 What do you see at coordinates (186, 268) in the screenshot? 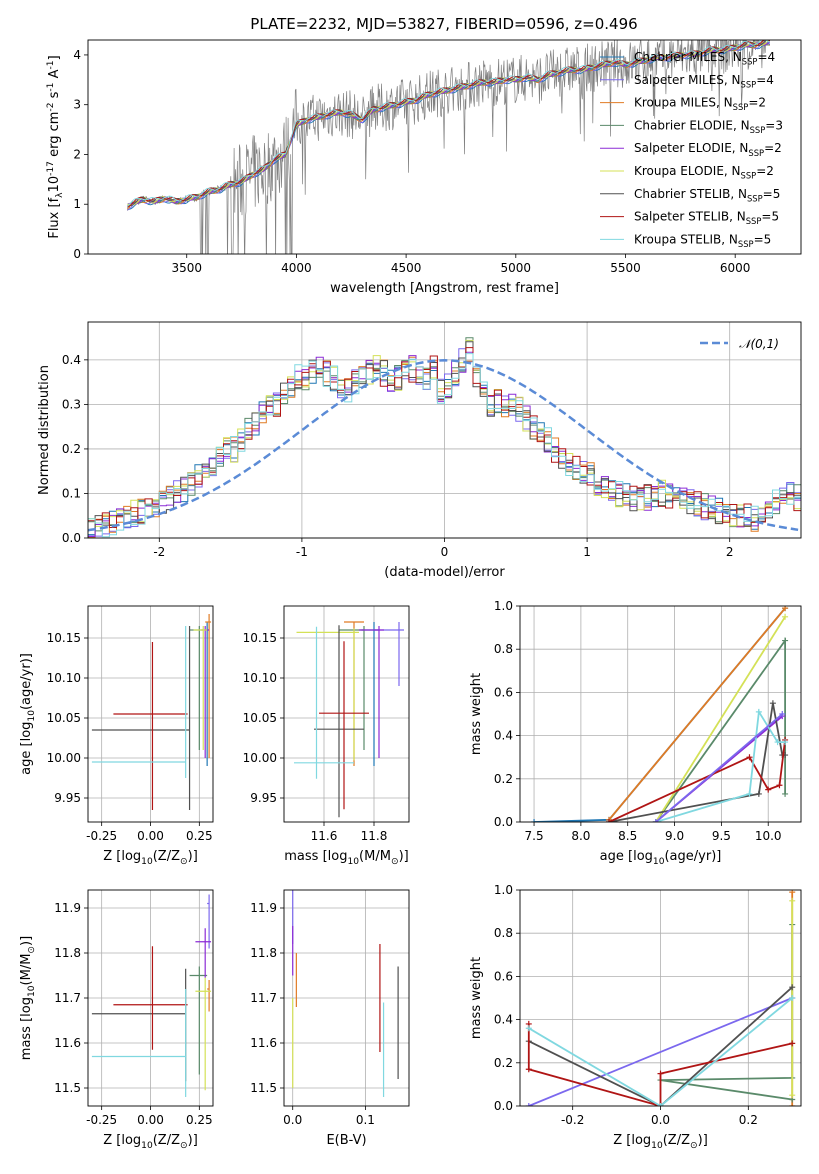
I see `x-tick-label: 3500` at bounding box center [186, 268].